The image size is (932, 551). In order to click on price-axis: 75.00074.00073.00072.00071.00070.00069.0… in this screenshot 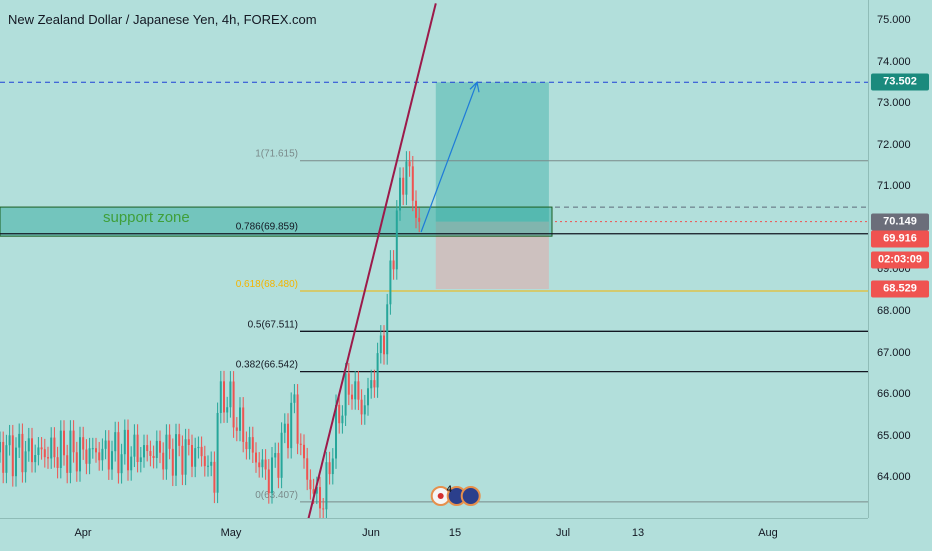, I will do `click(900, 259)`.